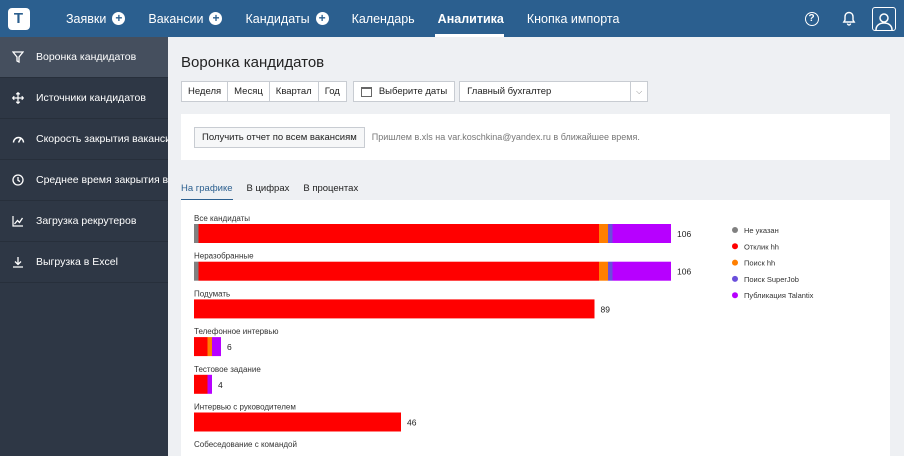 This screenshot has width=904, height=456. What do you see at coordinates (573, 18) in the screenshot?
I see `nav-item-label: Кнопка импорта` at bounding box center [573, 18].